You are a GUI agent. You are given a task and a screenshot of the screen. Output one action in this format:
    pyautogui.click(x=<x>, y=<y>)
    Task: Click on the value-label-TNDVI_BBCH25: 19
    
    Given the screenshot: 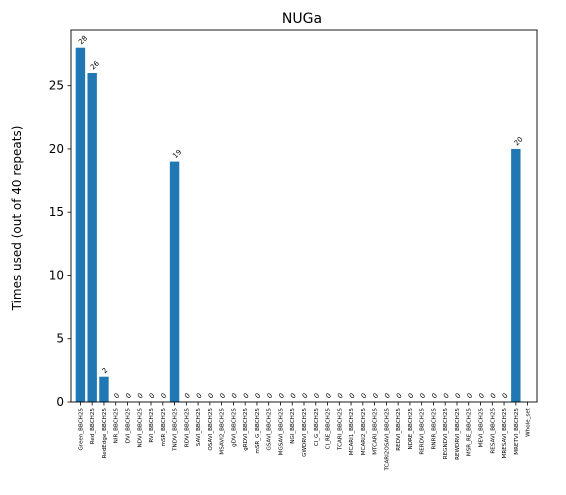 What is the action you would take?
    pyautogui.click(x=177, y=154)
    